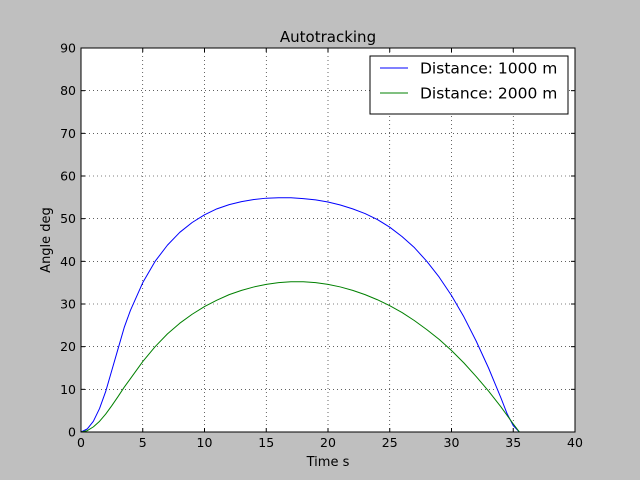  What do you see at coordinates (72, 432) in the screenshot?
I see `y-tick-label: 0` at bounding box center [72, 432].